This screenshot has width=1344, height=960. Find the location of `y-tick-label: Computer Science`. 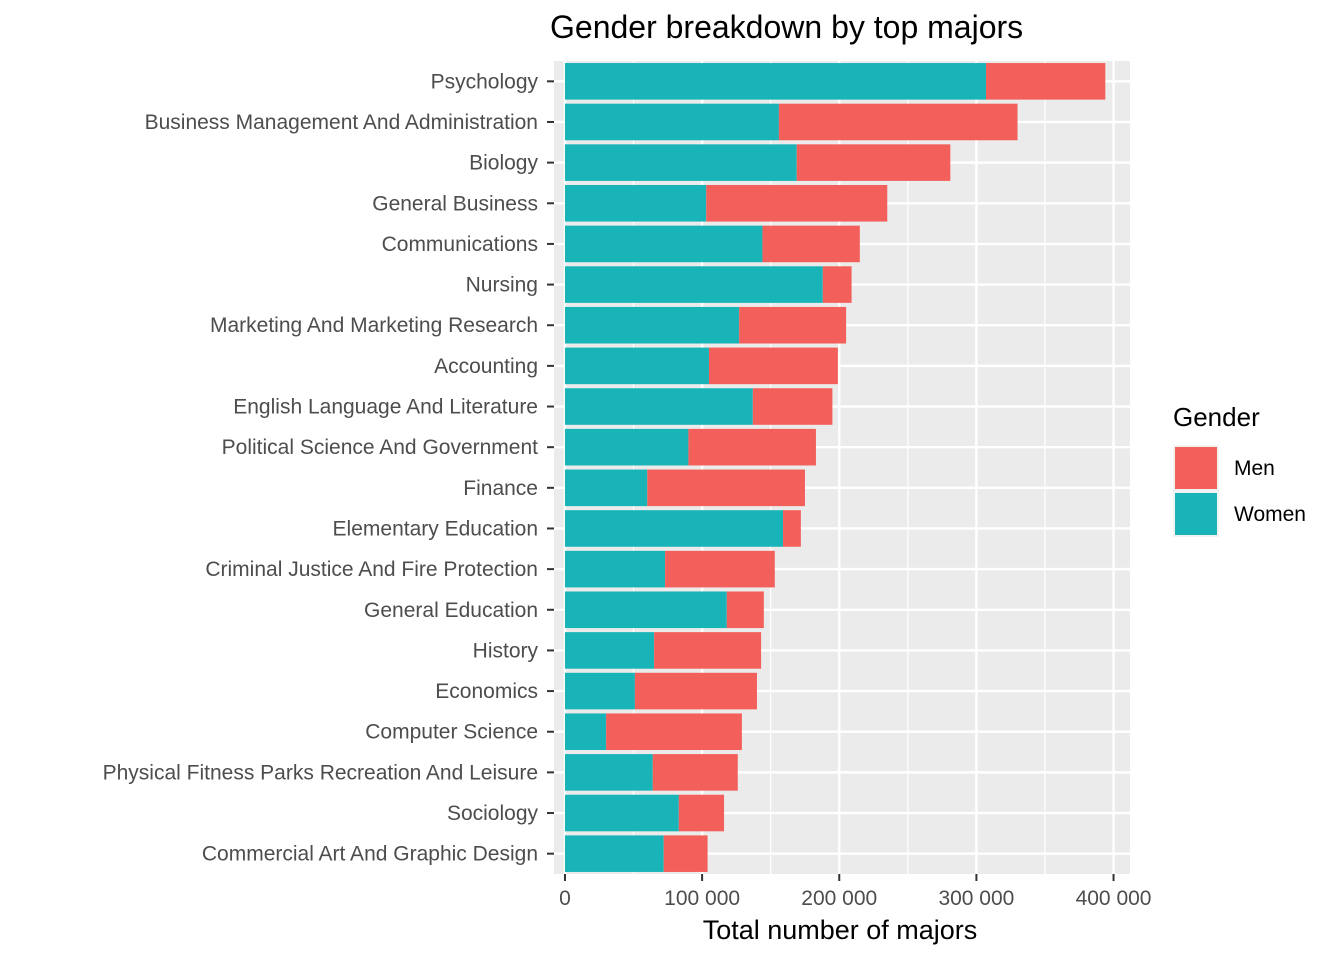

y-tick-label: Computer Science is located at coordinates (451, 732).